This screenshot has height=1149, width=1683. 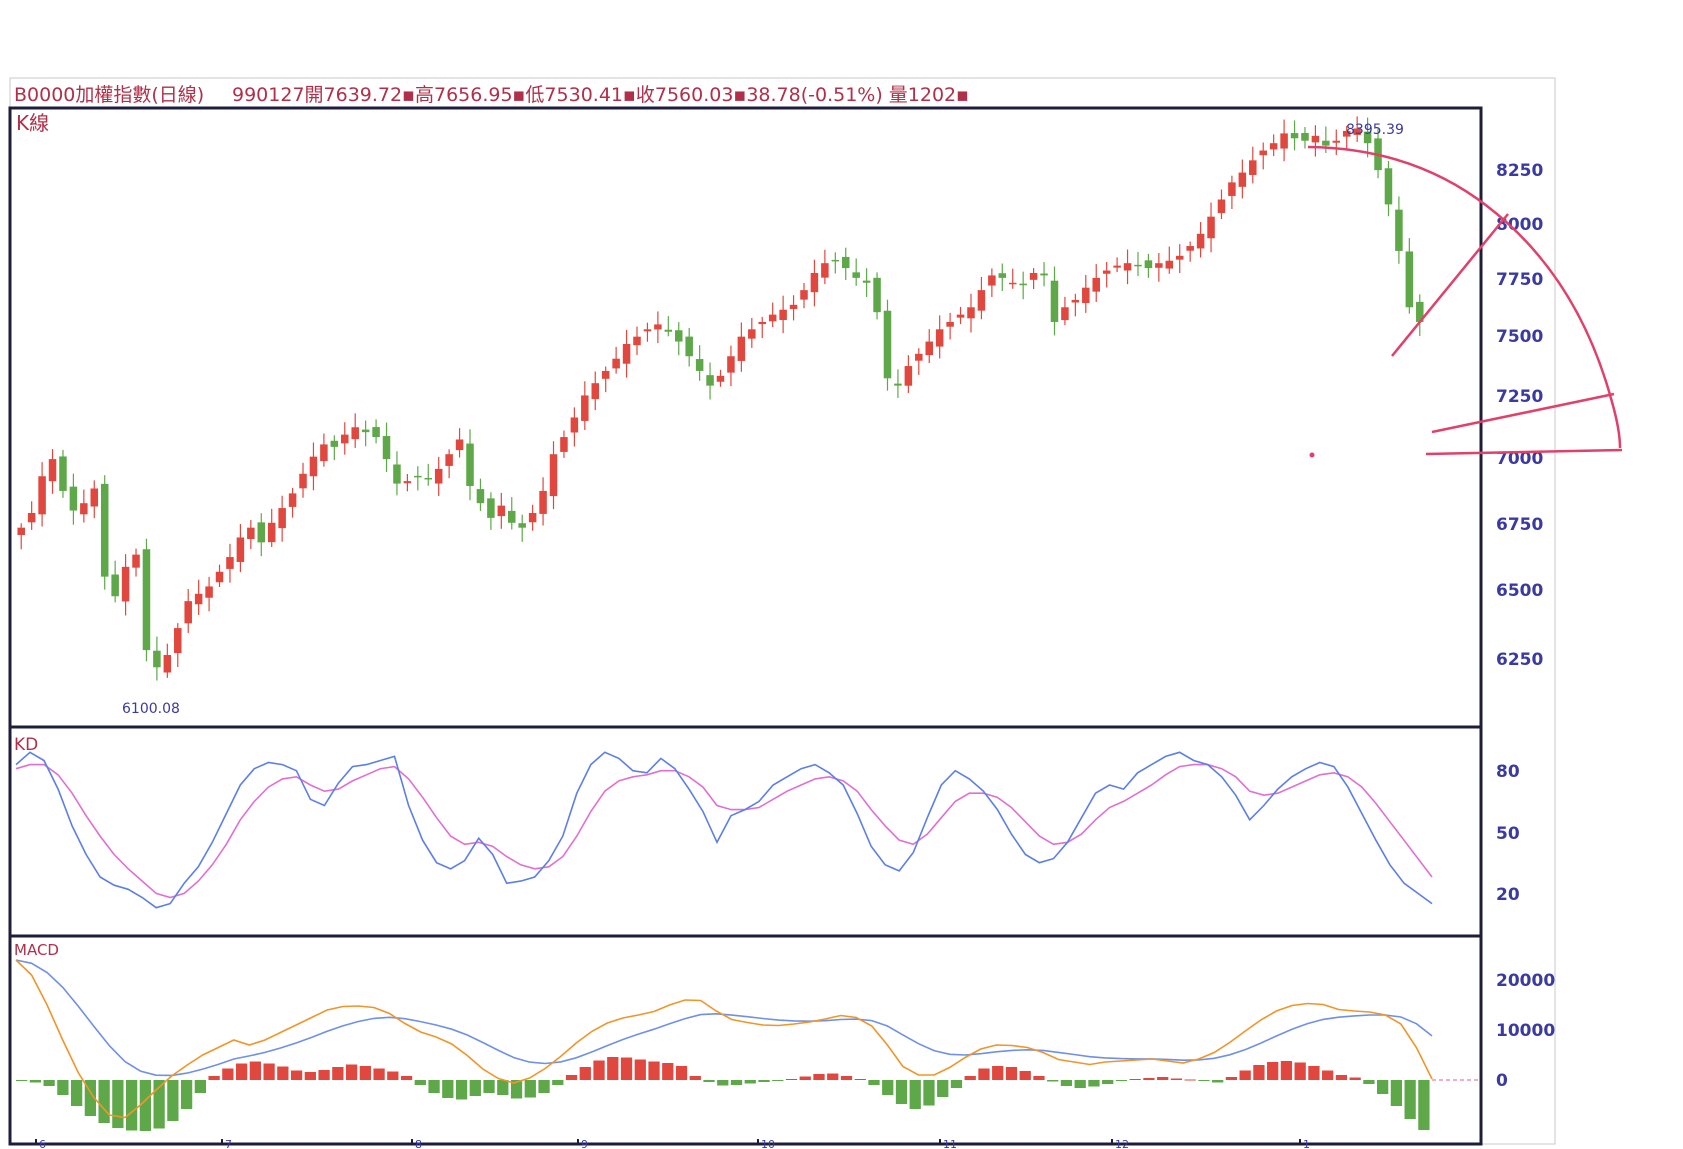 What do you see at coordinates (1519, 280) in the screenshot?
I see `price-tick-7750: 7750` at bounding box center [1519, 280].